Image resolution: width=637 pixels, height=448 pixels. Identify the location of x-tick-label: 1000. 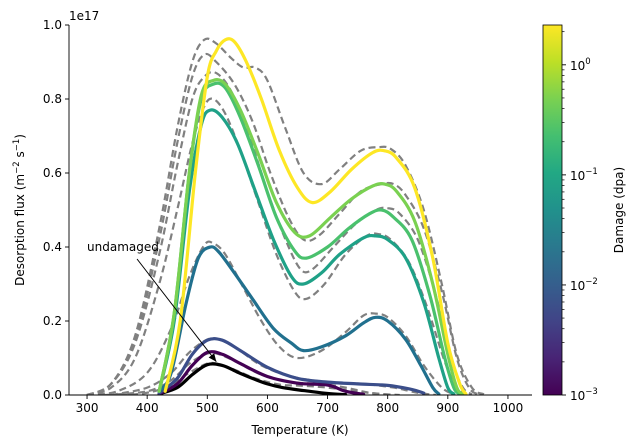
(508, 408).